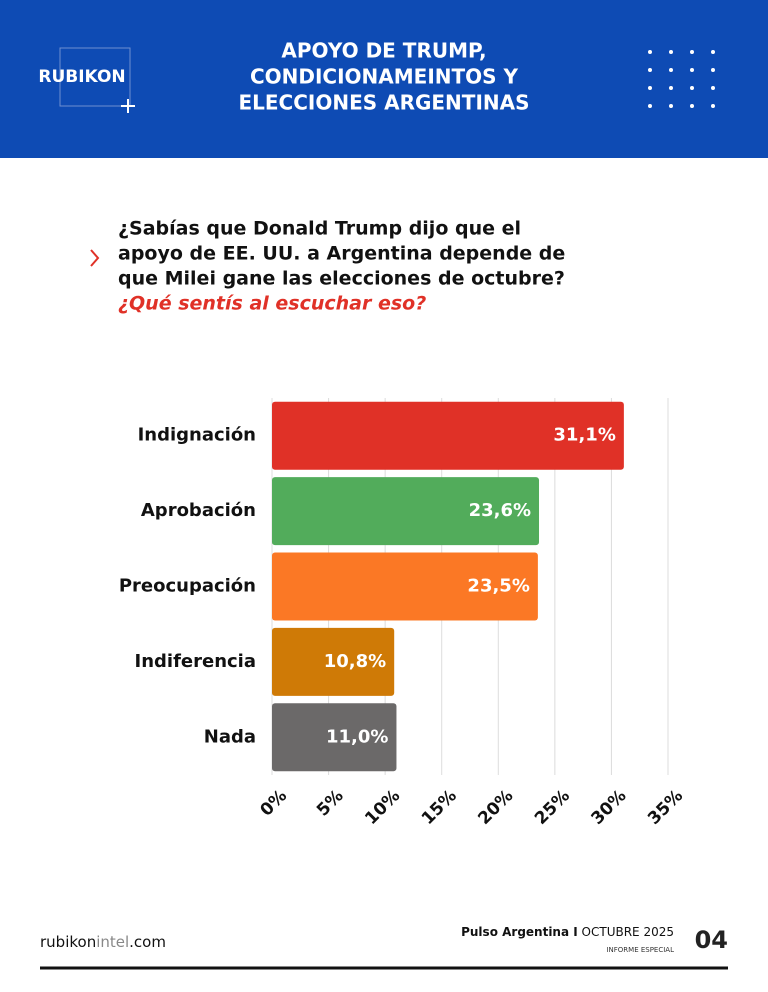 The image size is (768, 992). I want to click on x-tick-label: 25%, so click(552, 807).